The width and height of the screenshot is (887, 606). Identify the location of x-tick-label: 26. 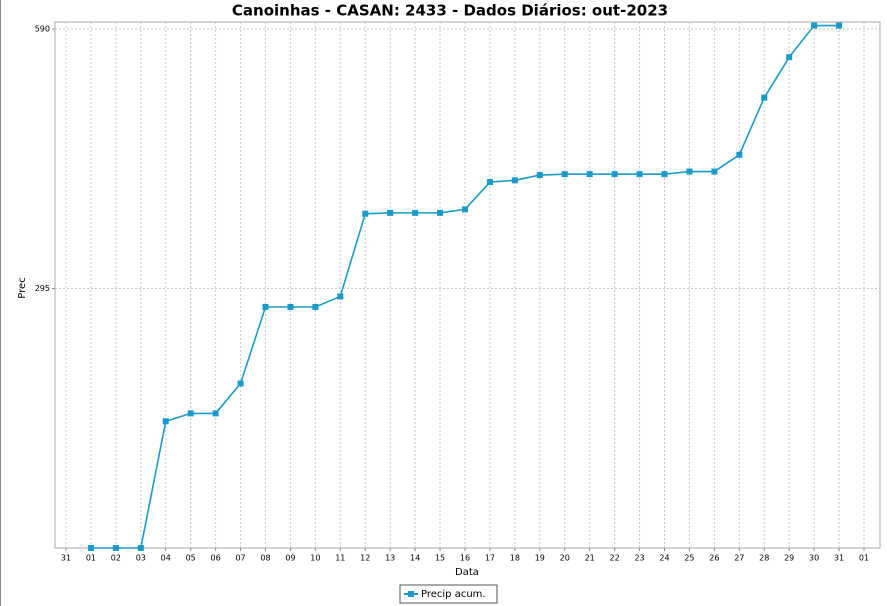
(714, 558).